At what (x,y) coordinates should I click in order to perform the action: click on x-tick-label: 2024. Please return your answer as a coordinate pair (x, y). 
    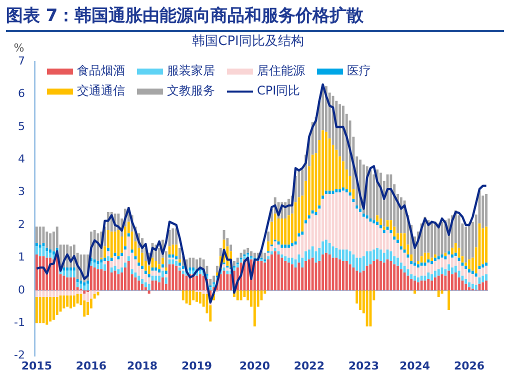
    Looking at the image, I should click on (414, 365).